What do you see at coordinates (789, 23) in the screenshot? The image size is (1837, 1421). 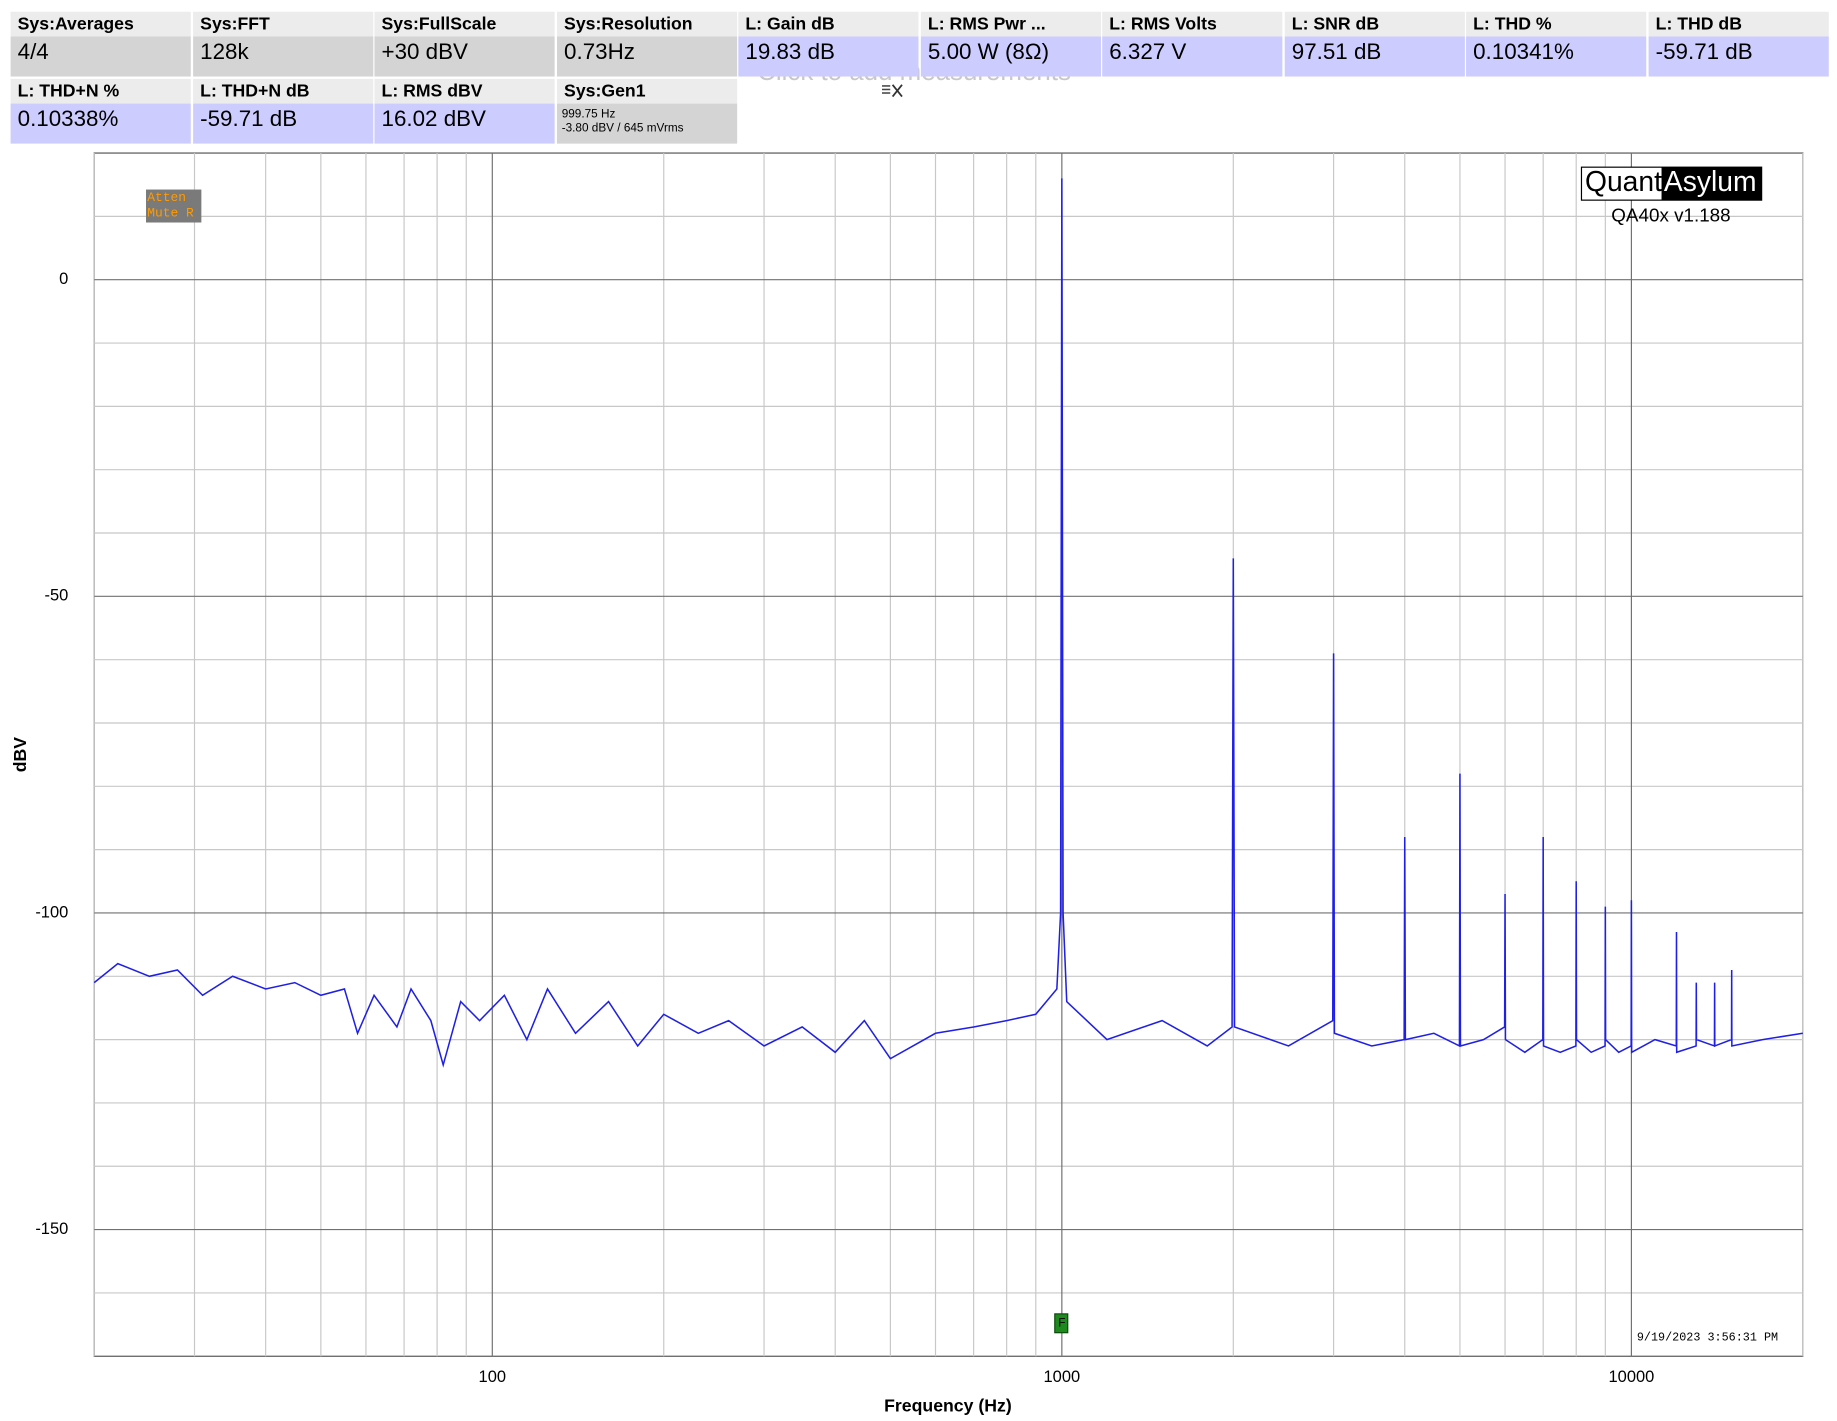 I see `tile-title: L: Gain dB` at bounding box center [789, 23].